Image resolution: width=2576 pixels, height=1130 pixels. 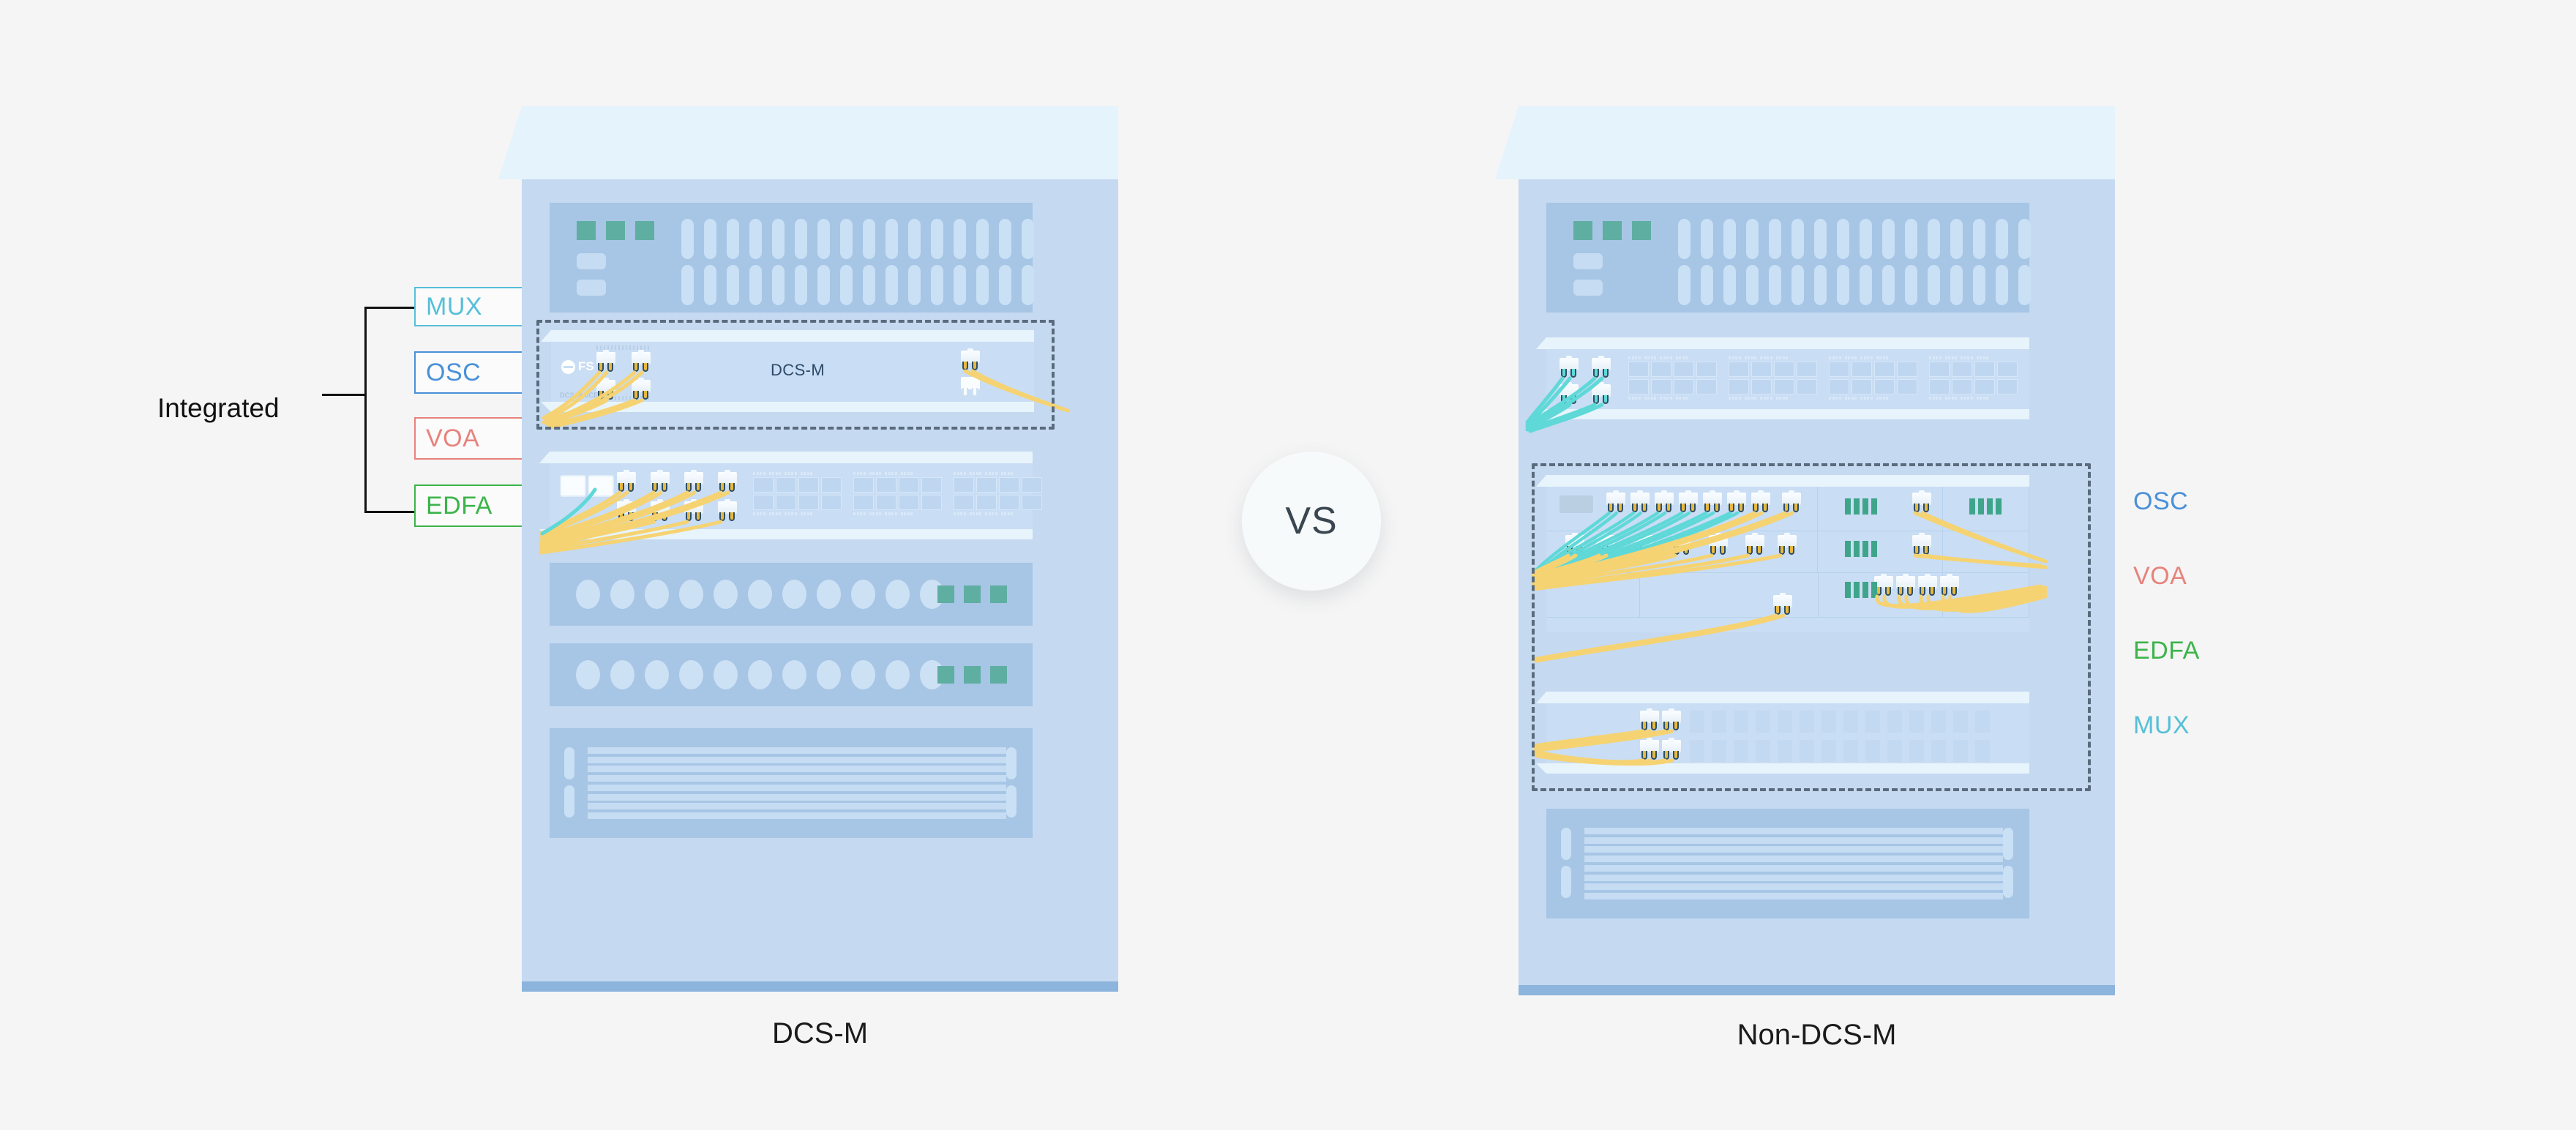 What do you see at coordinates (1817, 1035) in the screenshot?
I see `caption-non-dcs-m: Non-DCS-M` at bounding box center [1817, 1035].